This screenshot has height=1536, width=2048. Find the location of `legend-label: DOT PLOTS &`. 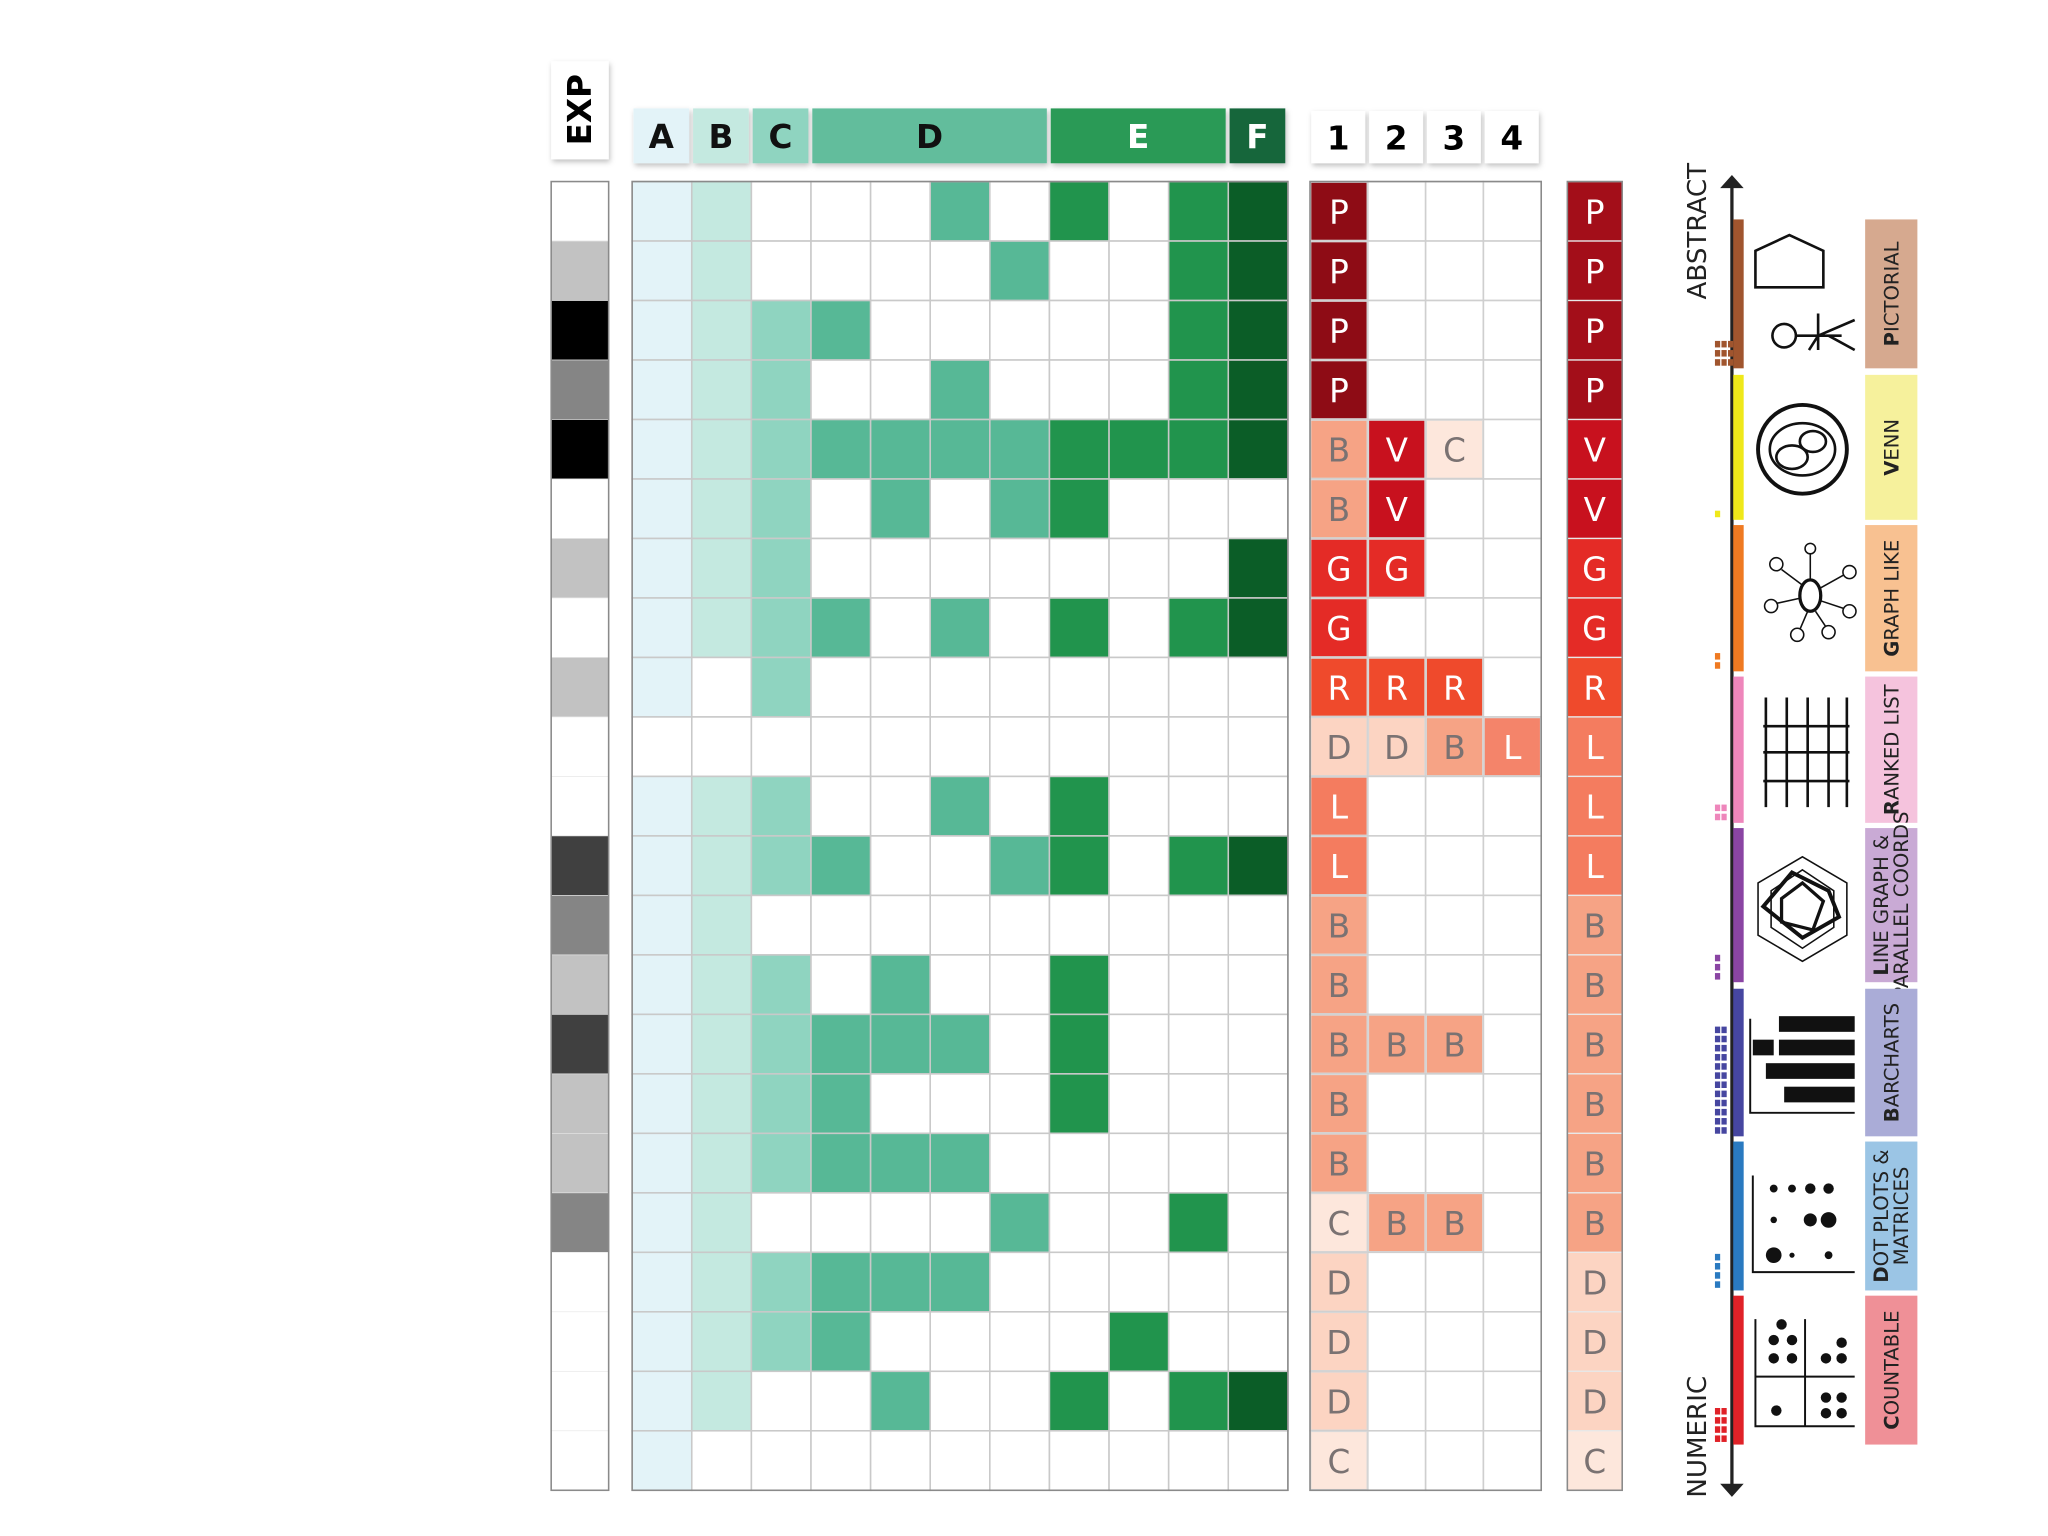

legend-label: DOT PLOTS & is located at coordinates (1880, 1215).